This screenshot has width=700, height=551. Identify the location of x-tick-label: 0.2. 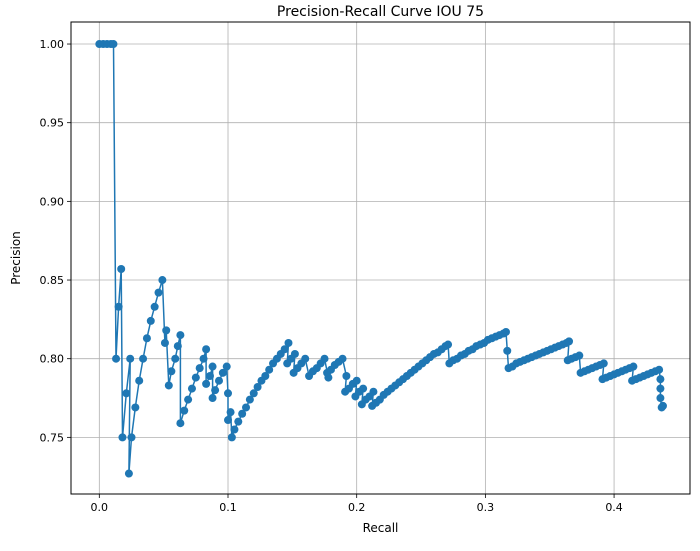
(357, 507).